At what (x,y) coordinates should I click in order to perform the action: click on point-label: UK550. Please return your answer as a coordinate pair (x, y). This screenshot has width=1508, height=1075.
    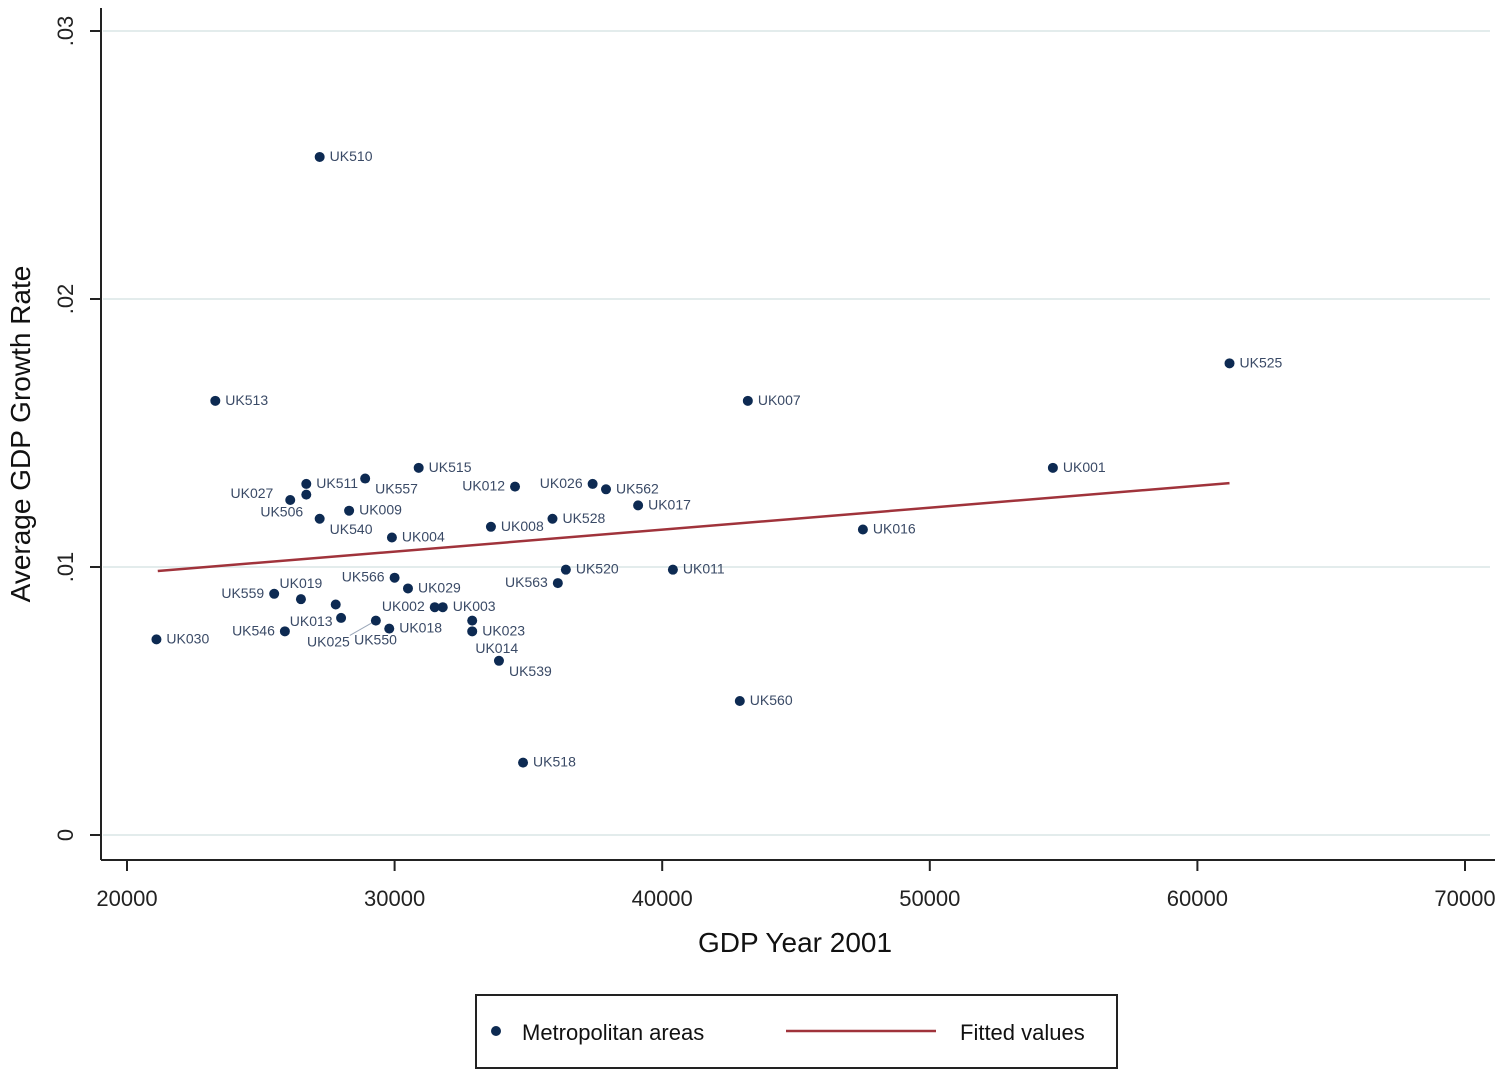
    Looking at the image, I should click on (375, 639).